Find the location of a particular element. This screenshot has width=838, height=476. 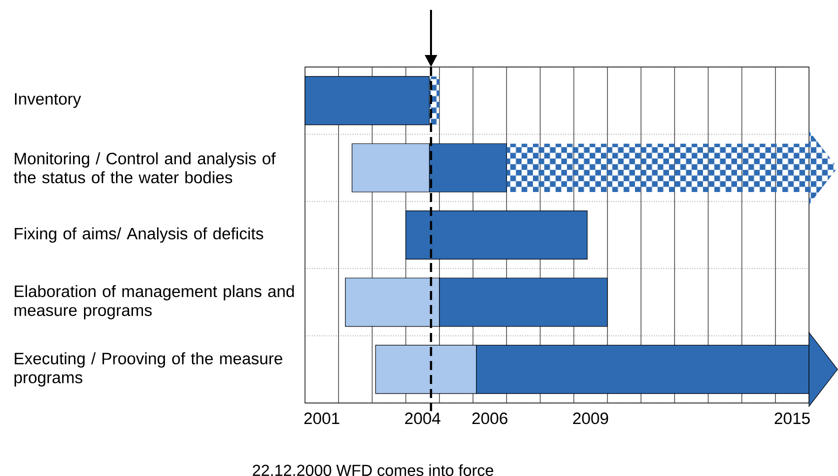

y-tick-label: Elaboration of management plans and measure programs is located at coordinates (154, 302).